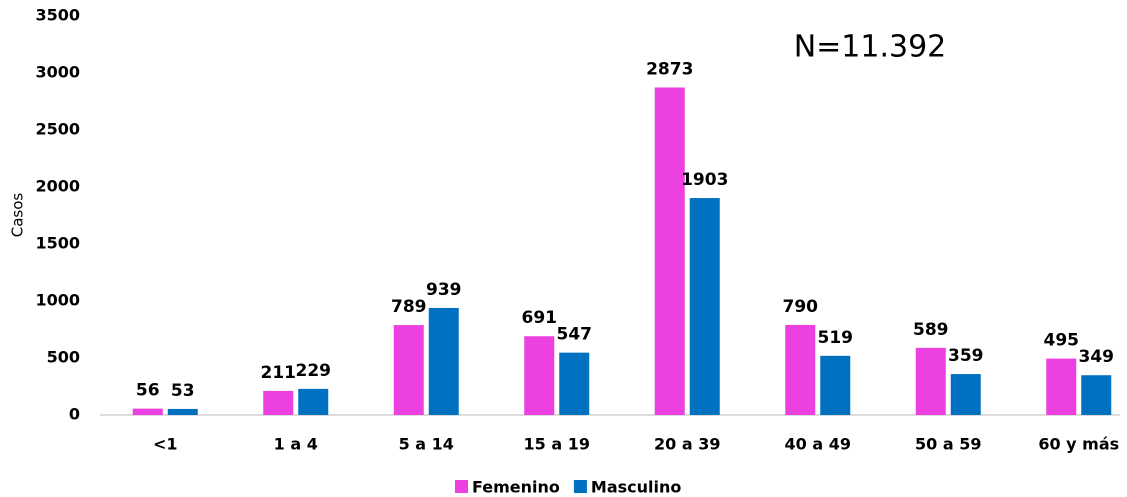 Image resolution: width=1127 pixels, height=497 pixels. Describe the element at coordinates (63, 357) in the screenshot. I see `y-tick-label: 500` at that location.